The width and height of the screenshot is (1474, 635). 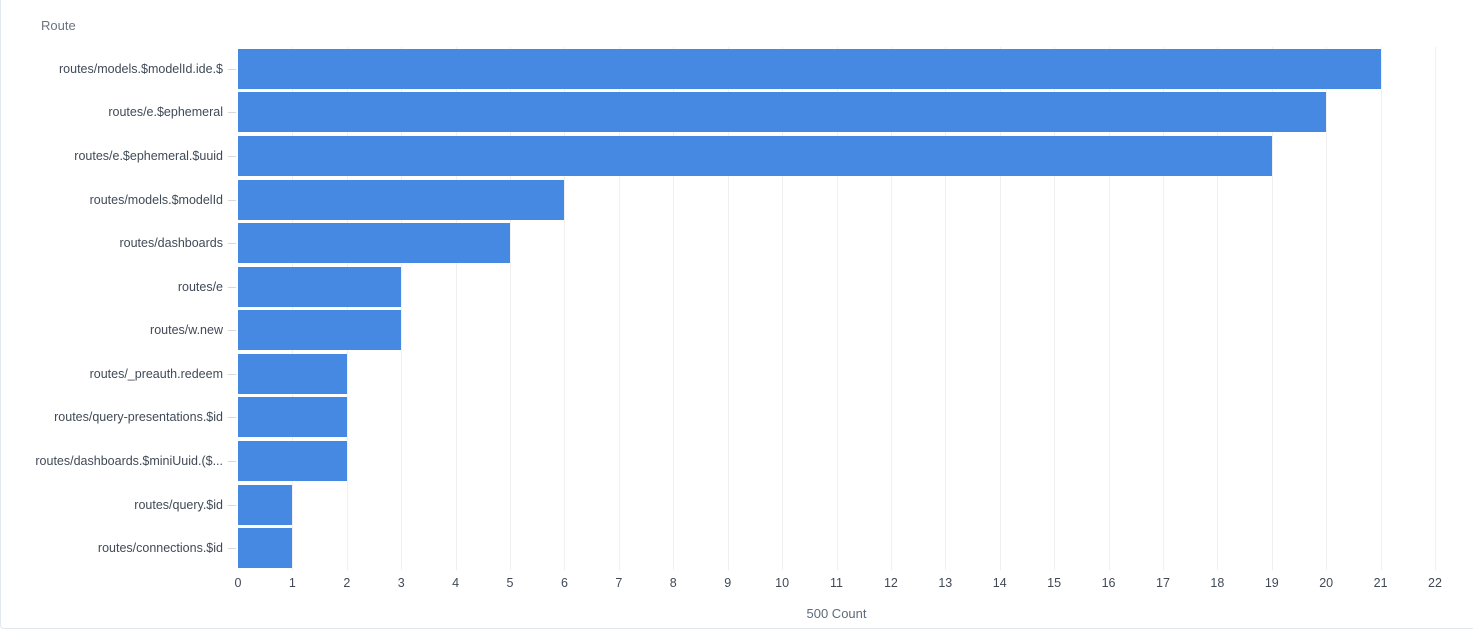 I want to click on bar-routes/query.$id, so click(x=265, y=504).